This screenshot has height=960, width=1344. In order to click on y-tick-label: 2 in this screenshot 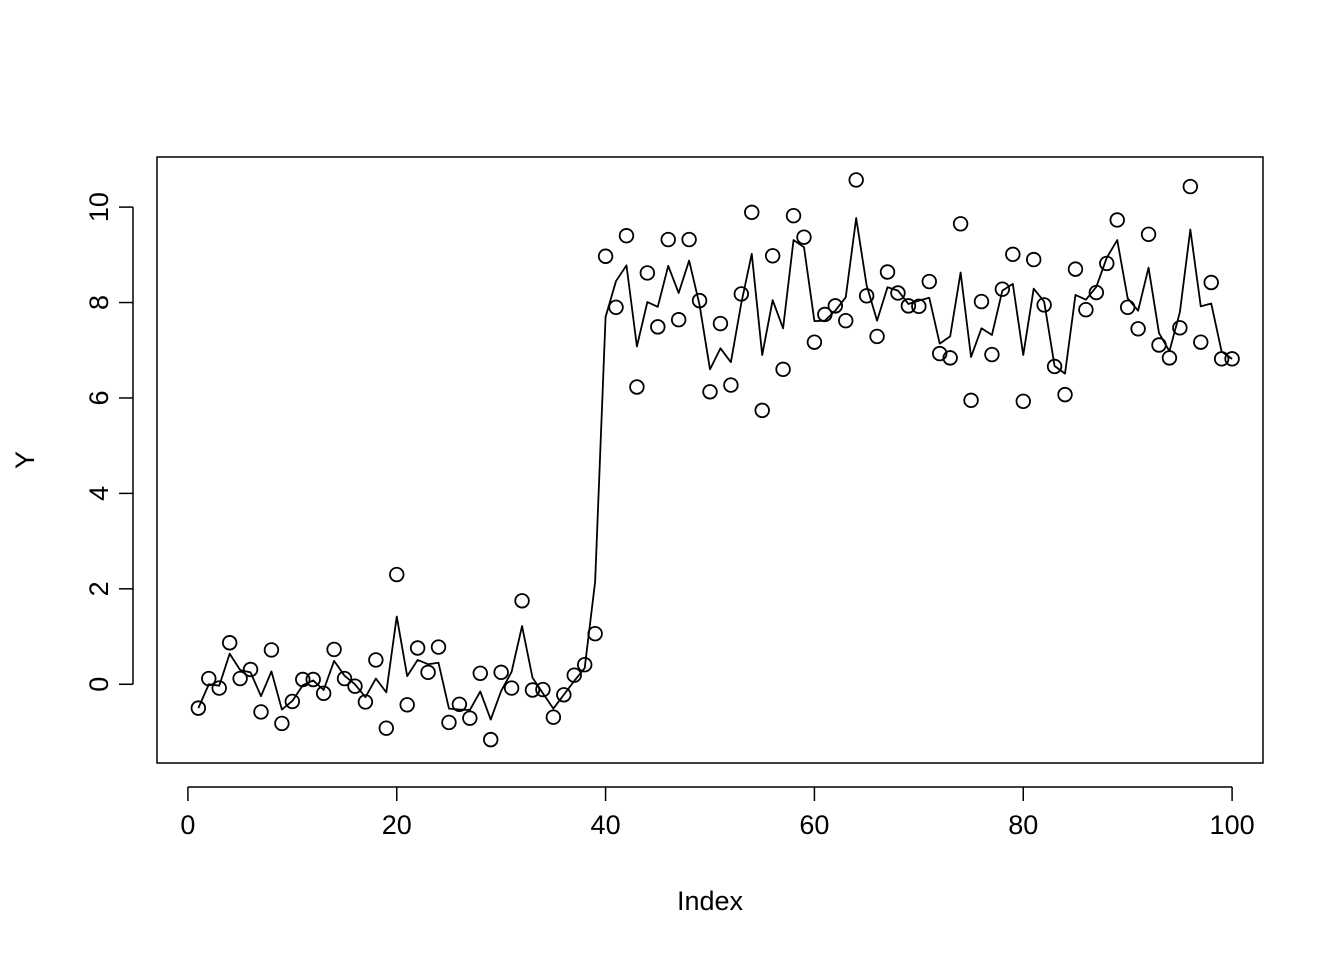, I will do `click(99, 588)`.